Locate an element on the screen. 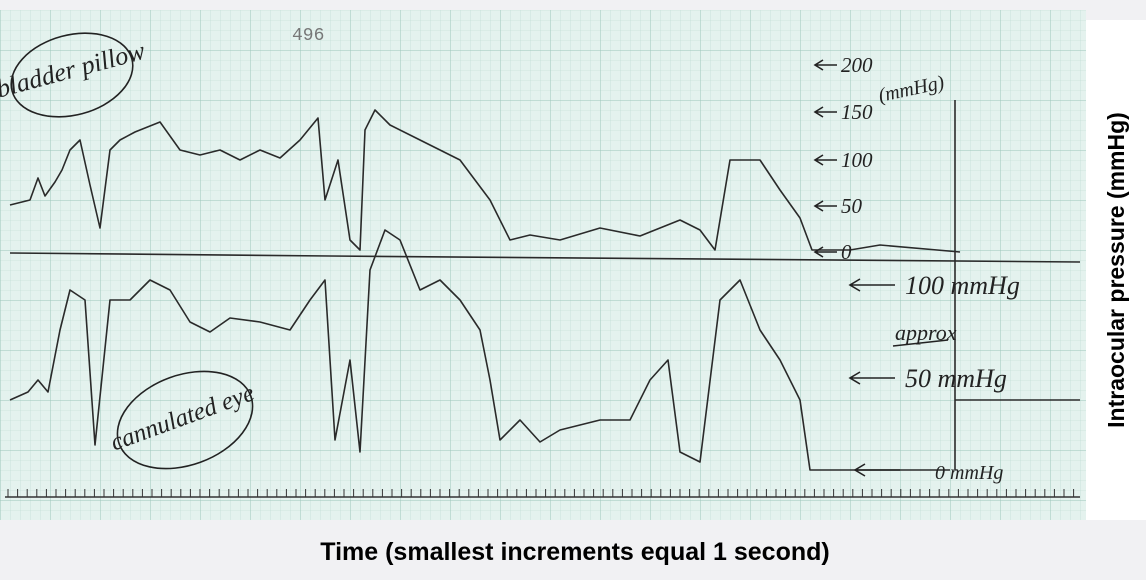  time-ruler is located at coordinates (542, 493).